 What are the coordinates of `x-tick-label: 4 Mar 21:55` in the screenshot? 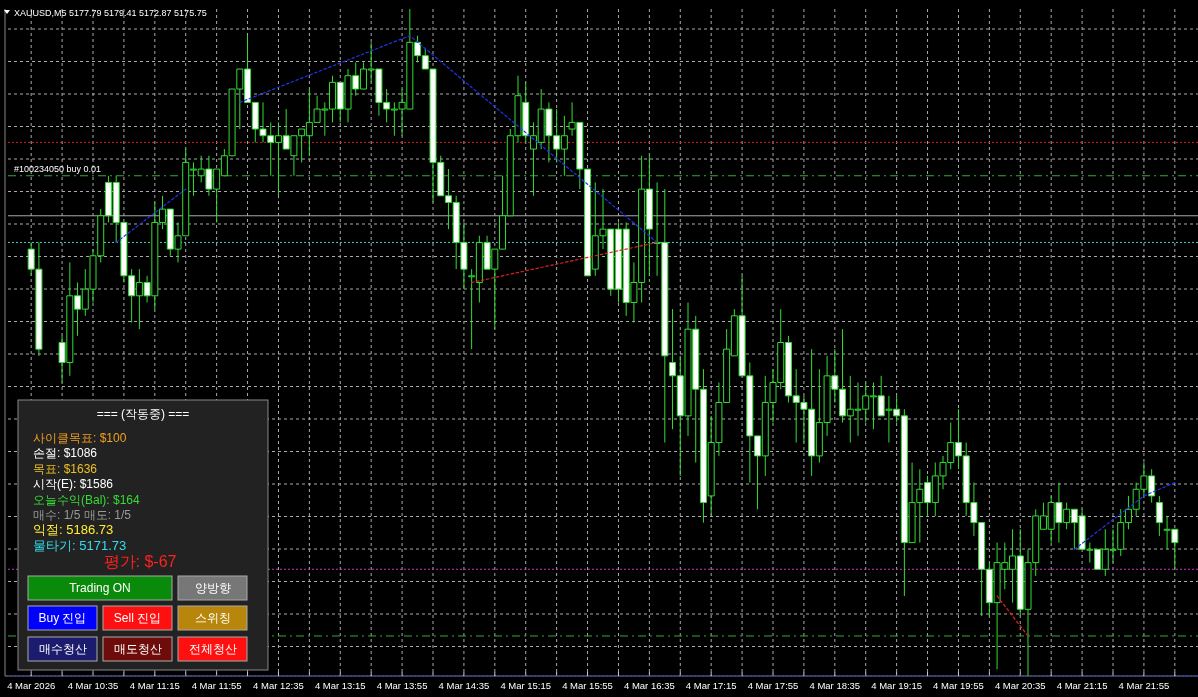 It's located at (1144, 685).